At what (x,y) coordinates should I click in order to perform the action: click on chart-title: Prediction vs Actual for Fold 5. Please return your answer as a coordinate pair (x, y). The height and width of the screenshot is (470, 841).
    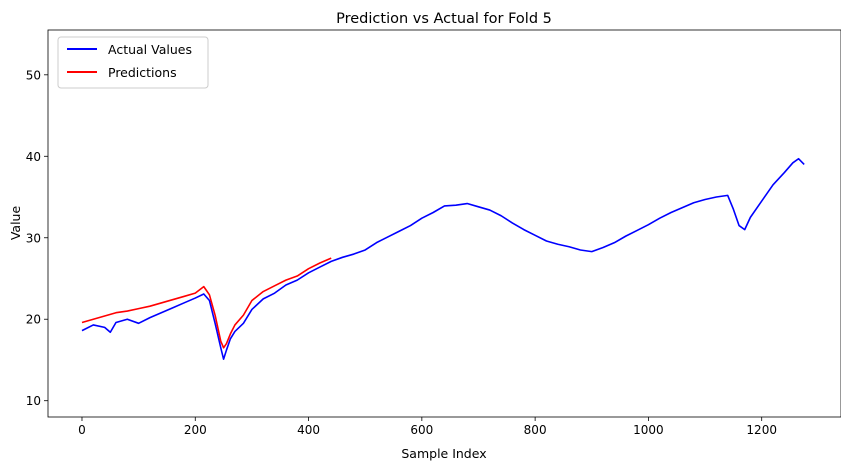
    Looking at the image, I should click on (444, 19).